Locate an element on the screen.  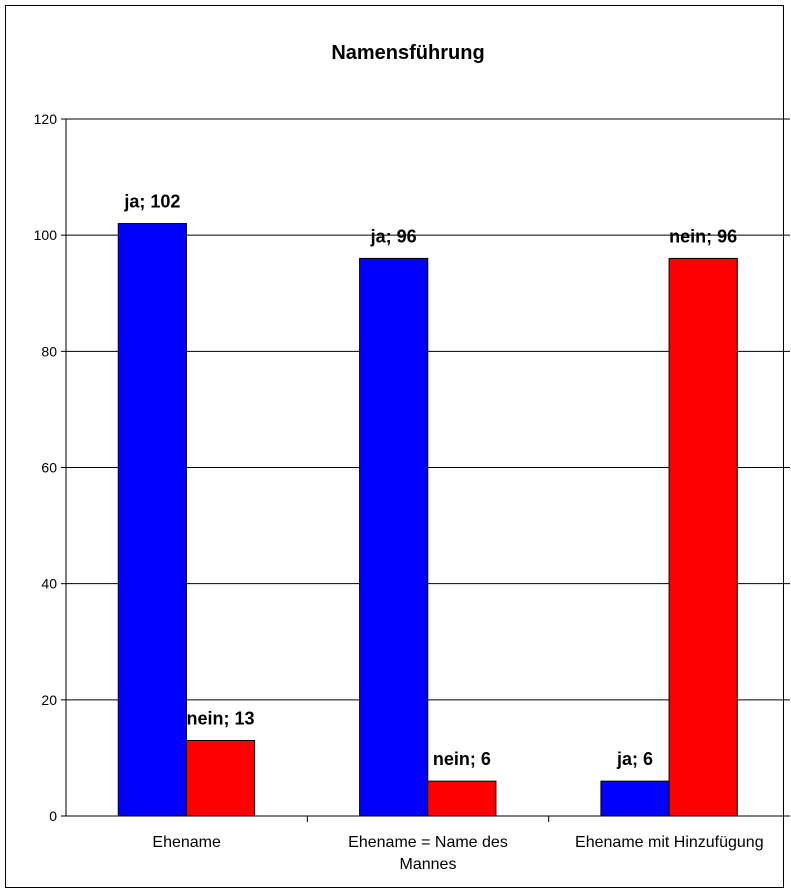
y-tick-label: 100 is located at coordinates (46, 235).